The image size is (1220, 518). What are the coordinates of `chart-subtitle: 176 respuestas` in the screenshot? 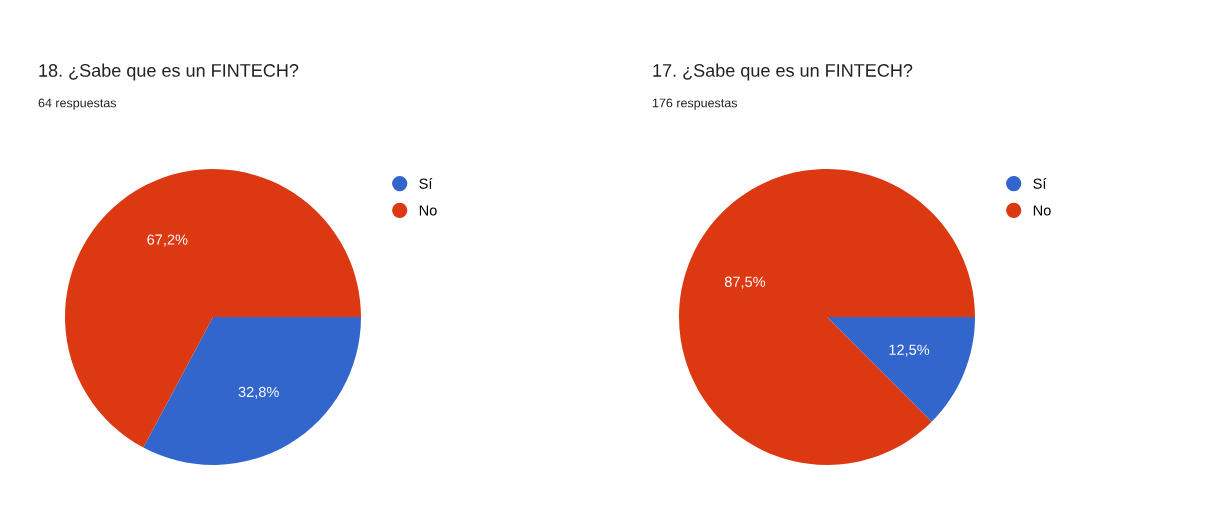 It's located at (695, 104).